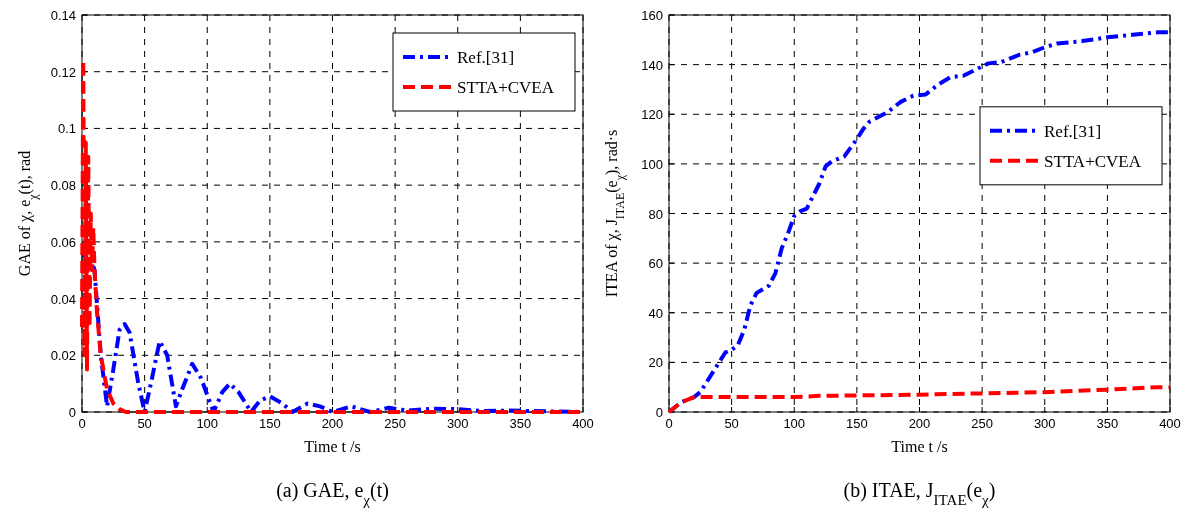 This screenshot has width=1181, height=511. I want to click on y-tick-label: 0.02, so click(63, 356).